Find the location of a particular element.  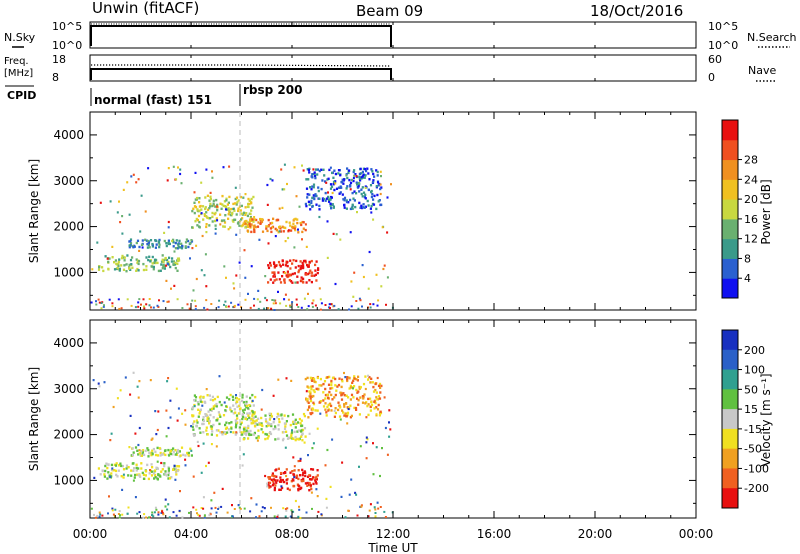

cpid-label: CPID is located at coordinates (21, 95).